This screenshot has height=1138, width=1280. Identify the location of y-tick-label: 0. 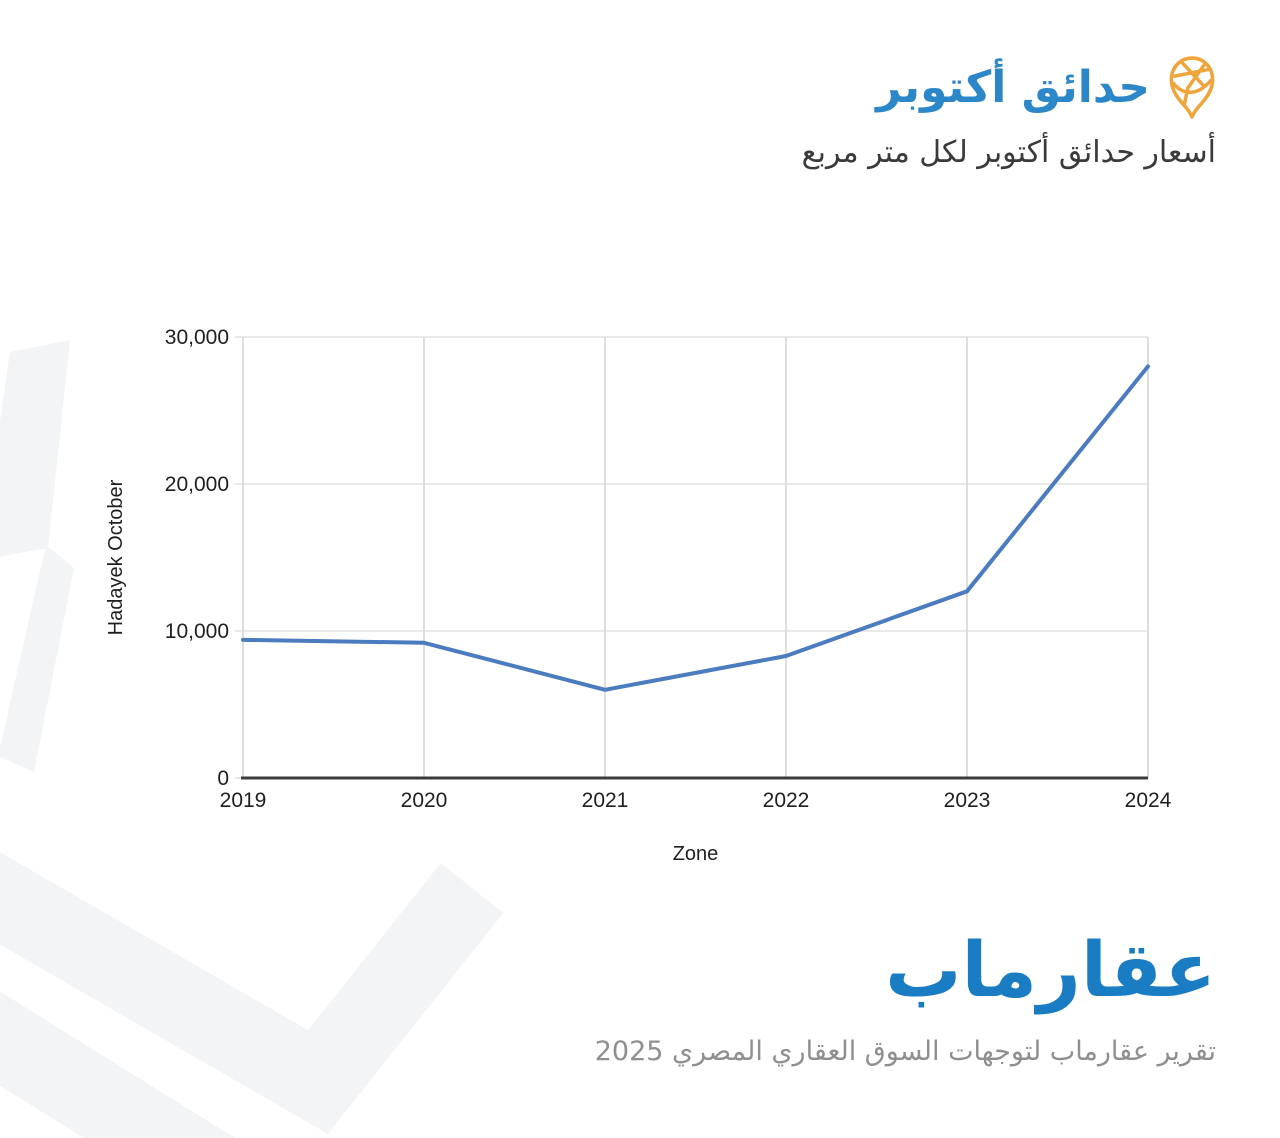
(223, 778).